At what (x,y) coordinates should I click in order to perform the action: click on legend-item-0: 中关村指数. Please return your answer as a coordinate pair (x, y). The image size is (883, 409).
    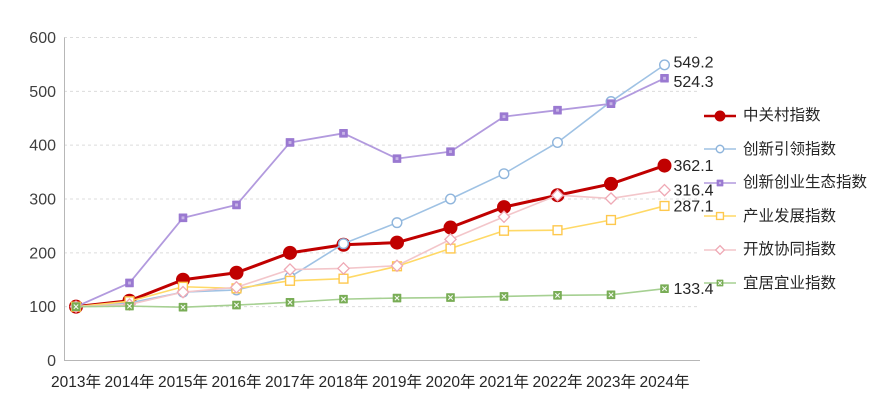
    Looking at the image, I should click on (785, 116).